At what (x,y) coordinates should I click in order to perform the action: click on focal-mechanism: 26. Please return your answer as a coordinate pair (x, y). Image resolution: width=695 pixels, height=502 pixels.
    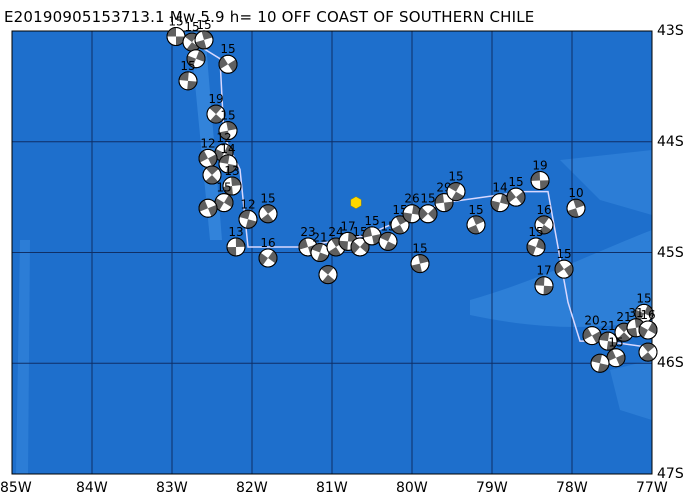
    Looking at the image, I should click on (412, 208).